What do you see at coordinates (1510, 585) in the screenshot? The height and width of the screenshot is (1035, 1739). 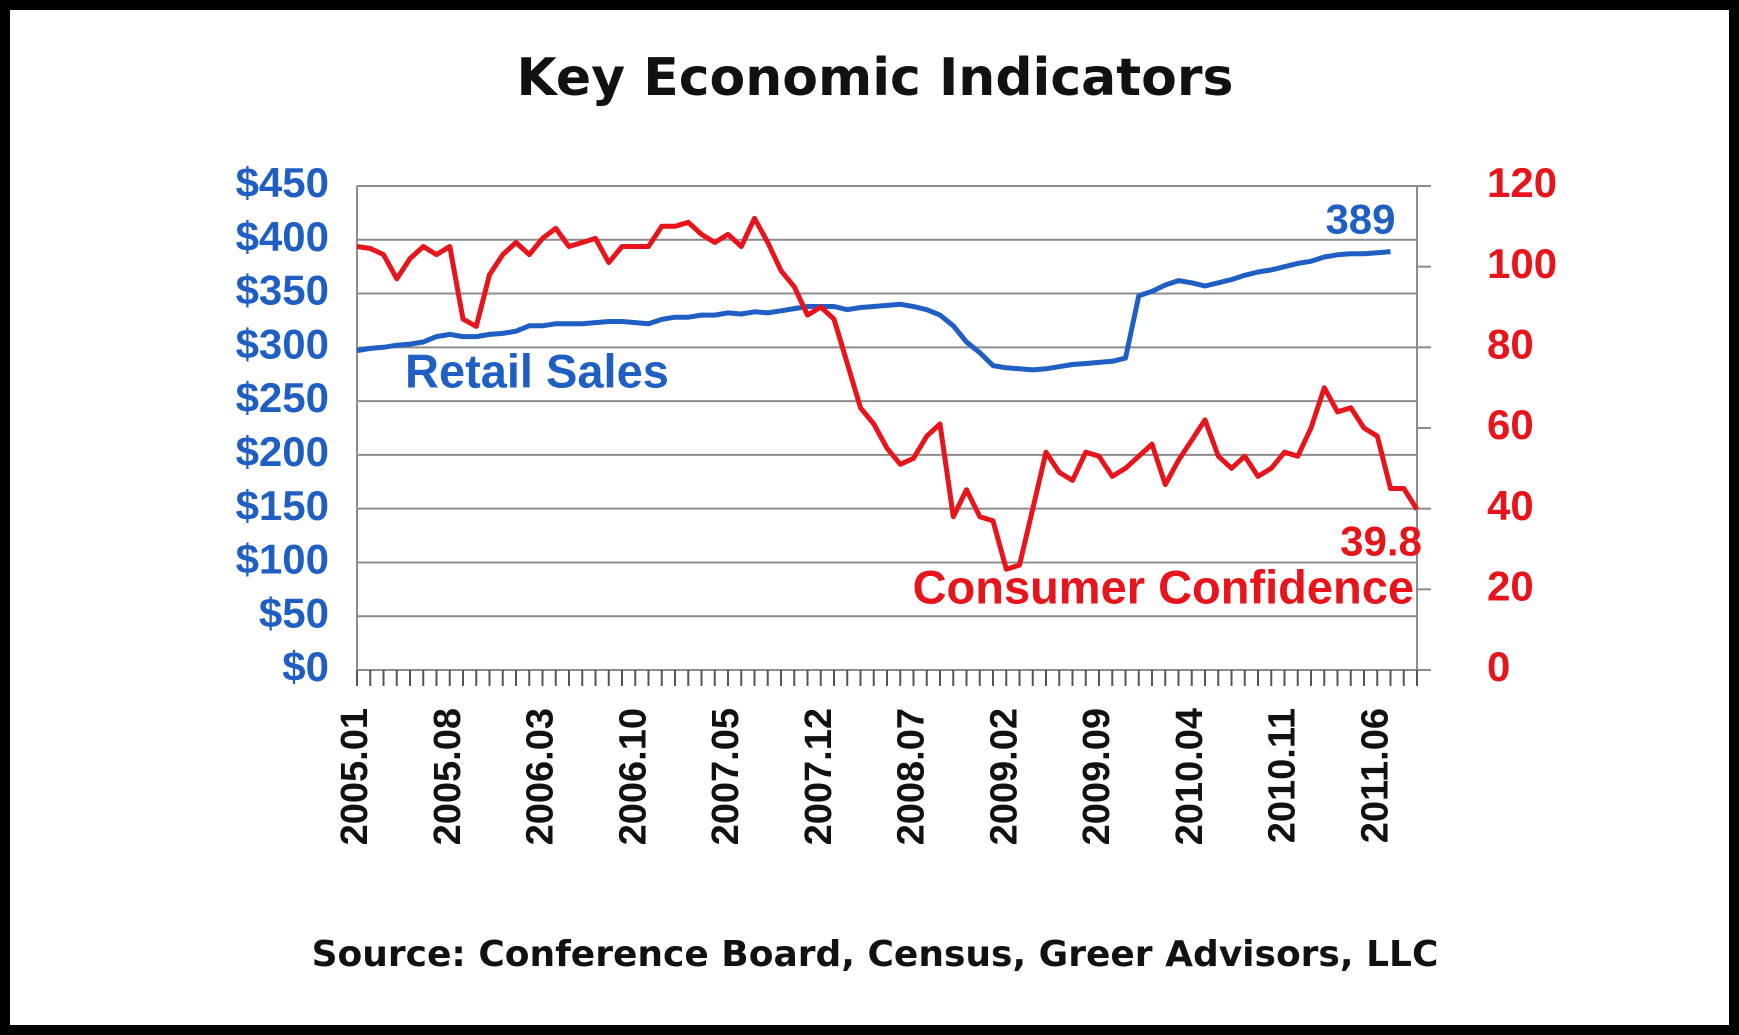 I see `y2-tick-label: 20` at bounding box center [1510, 585].